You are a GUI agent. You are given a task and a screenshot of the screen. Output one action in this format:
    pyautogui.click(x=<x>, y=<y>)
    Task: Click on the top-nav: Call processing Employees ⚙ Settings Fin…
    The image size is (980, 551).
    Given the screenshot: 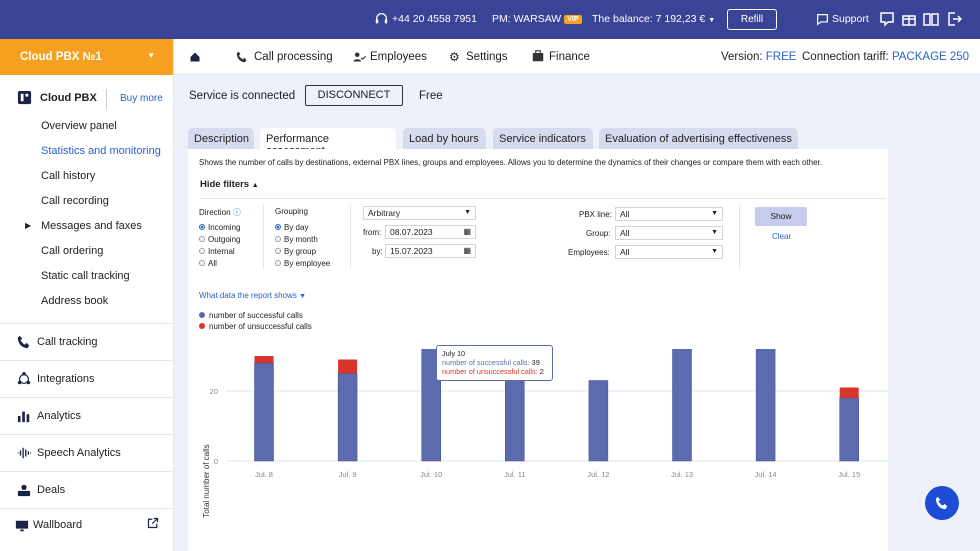 What is the action you would take?
    pyautogui.click(x=577, y=57)
    